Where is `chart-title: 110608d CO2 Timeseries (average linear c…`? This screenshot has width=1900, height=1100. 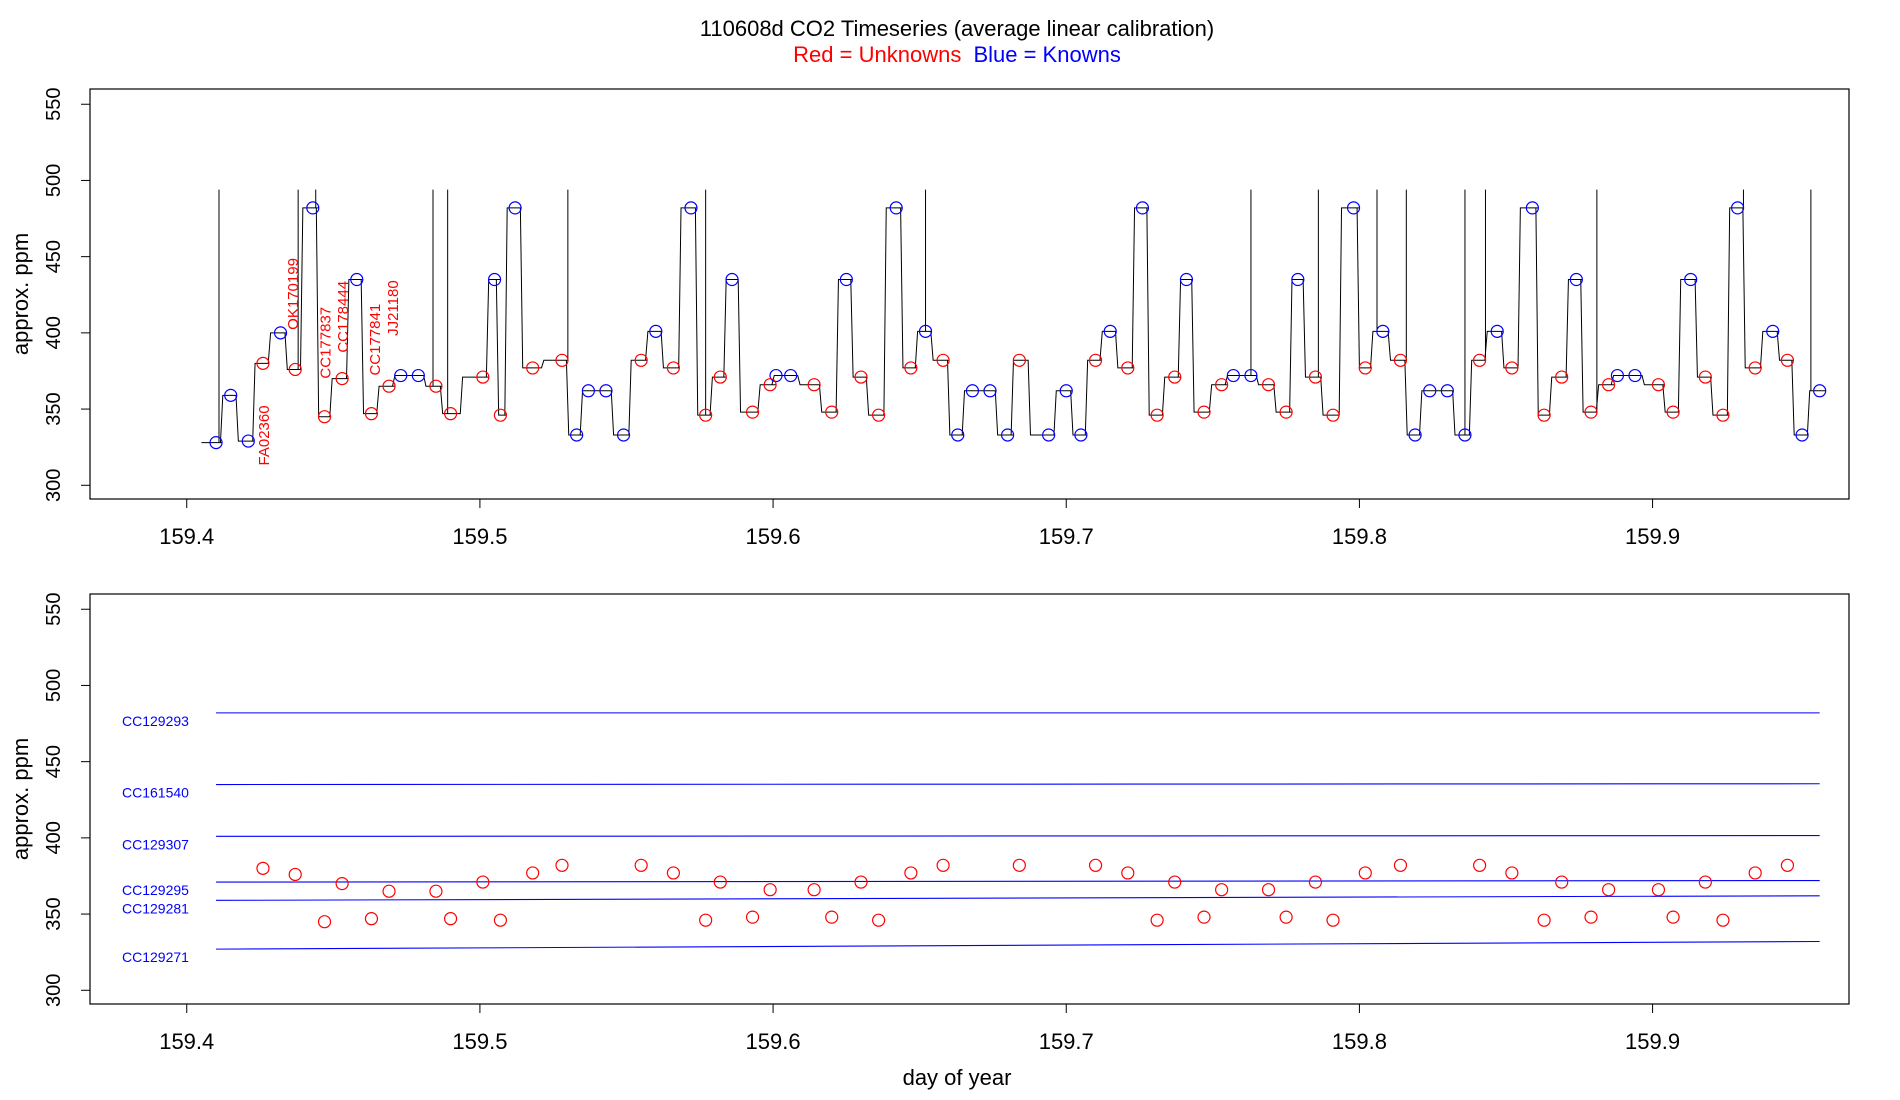
chart-title: 110608d CO2 Timeseries (average linear c… is located at coordinates (957, 28).